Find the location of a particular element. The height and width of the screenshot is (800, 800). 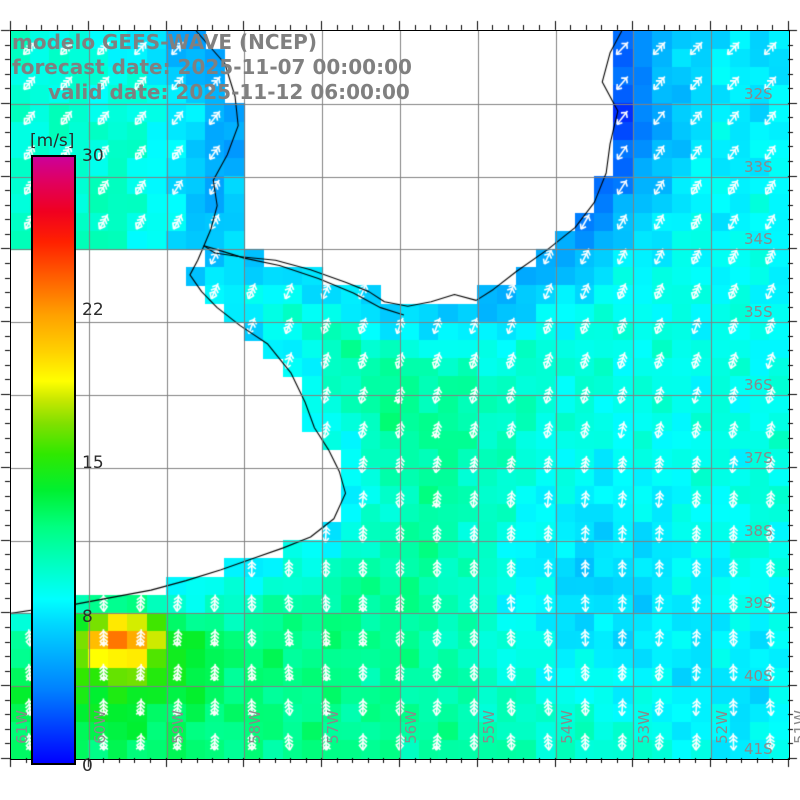

colorbar-unit-label: [m/s] is located at coordinates (52, 141).